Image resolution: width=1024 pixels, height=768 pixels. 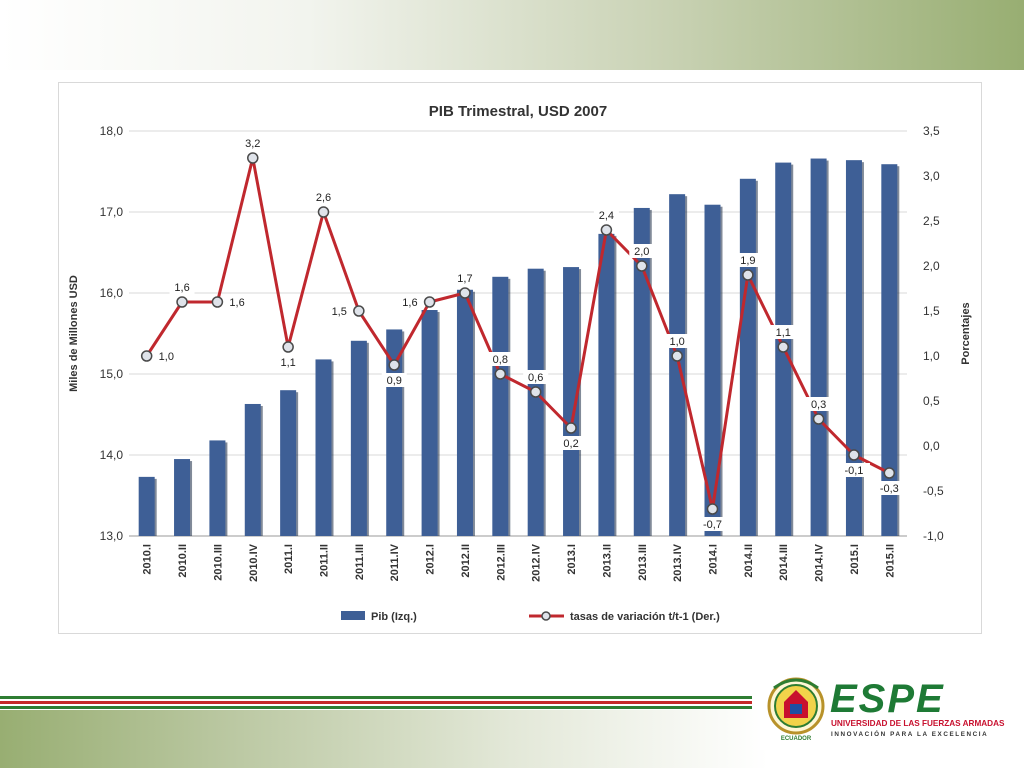 I want to click on data-label: 0,6, so click(x=535, y=378).